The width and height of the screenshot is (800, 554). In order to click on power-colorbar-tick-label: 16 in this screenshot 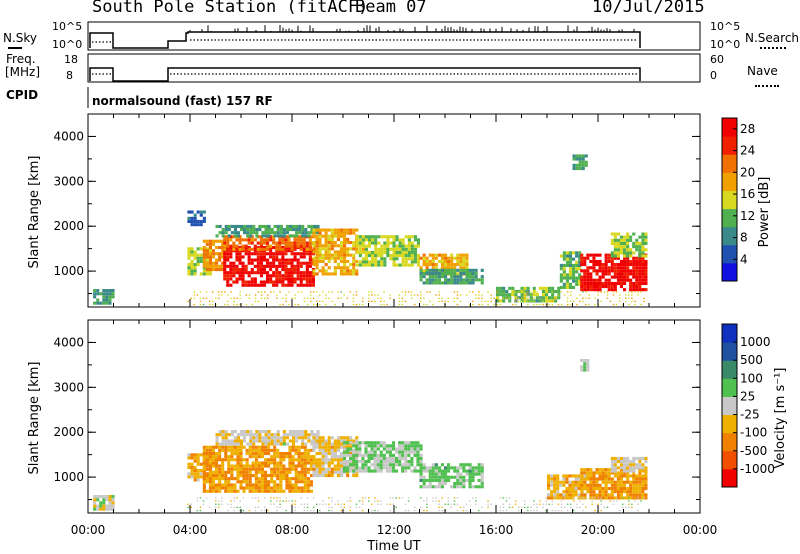, I will do `click(747, 194)`.